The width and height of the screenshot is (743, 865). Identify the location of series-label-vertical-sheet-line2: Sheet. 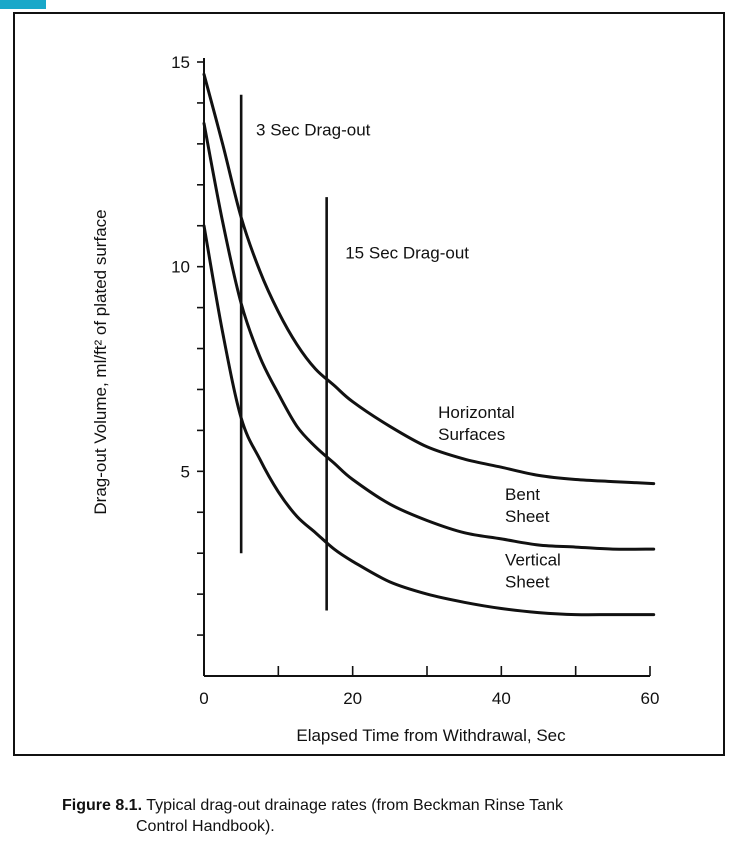
(527, 581).